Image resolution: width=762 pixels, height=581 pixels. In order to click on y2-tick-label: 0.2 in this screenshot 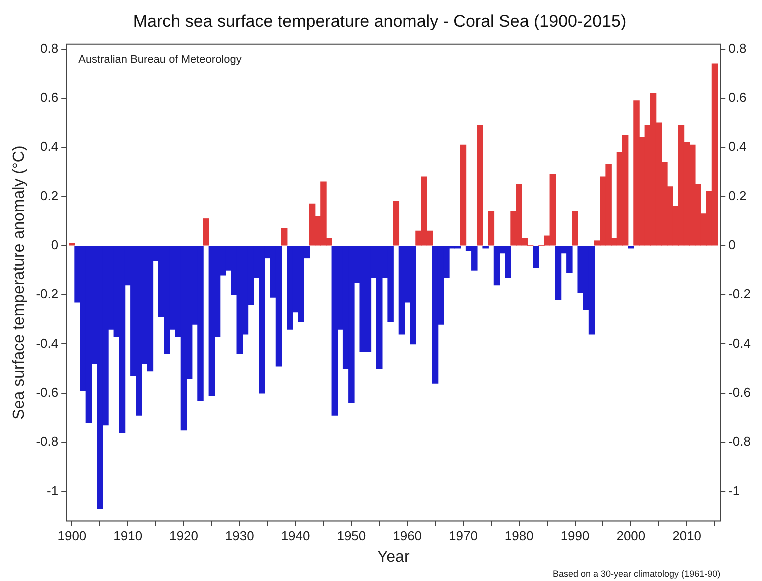, I will do `click(737, 196)`.